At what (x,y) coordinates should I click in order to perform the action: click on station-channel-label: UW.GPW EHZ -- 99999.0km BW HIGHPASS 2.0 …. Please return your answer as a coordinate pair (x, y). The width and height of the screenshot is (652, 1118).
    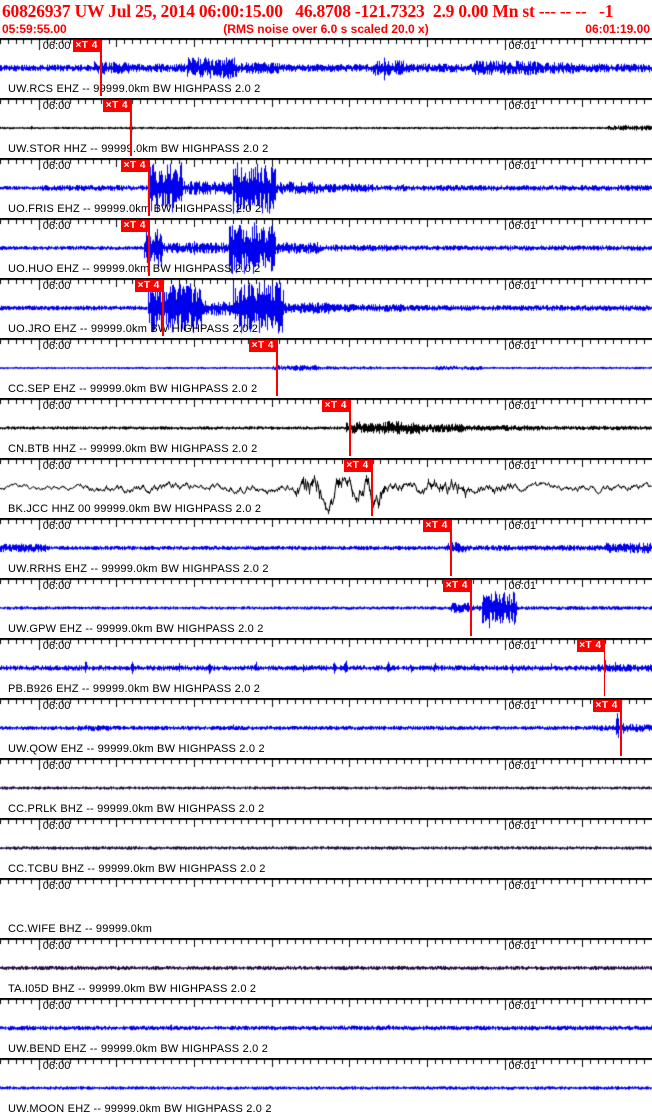
    Looking at the image, I should click on (136, 629).